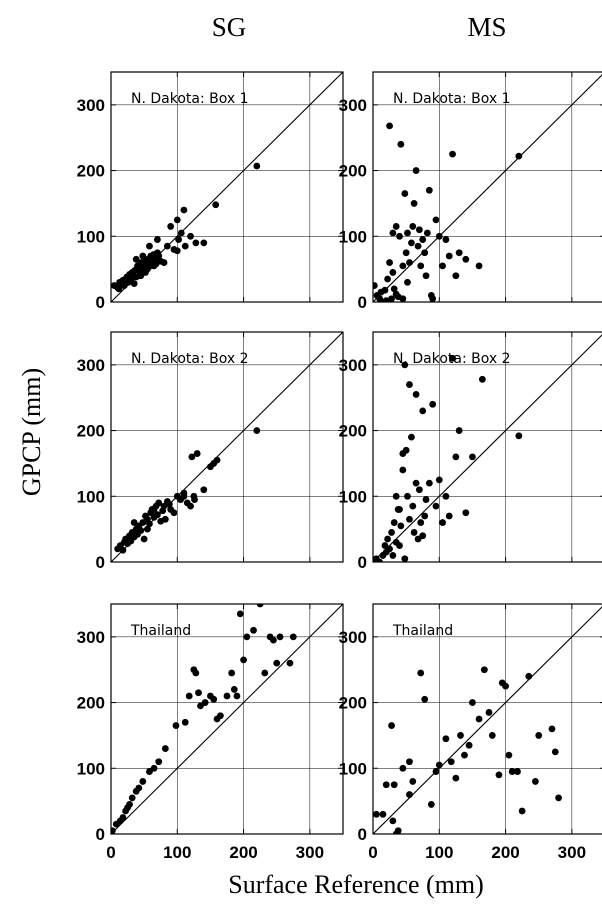  I want to click on x-tick-label: 0, so click(110, 852).